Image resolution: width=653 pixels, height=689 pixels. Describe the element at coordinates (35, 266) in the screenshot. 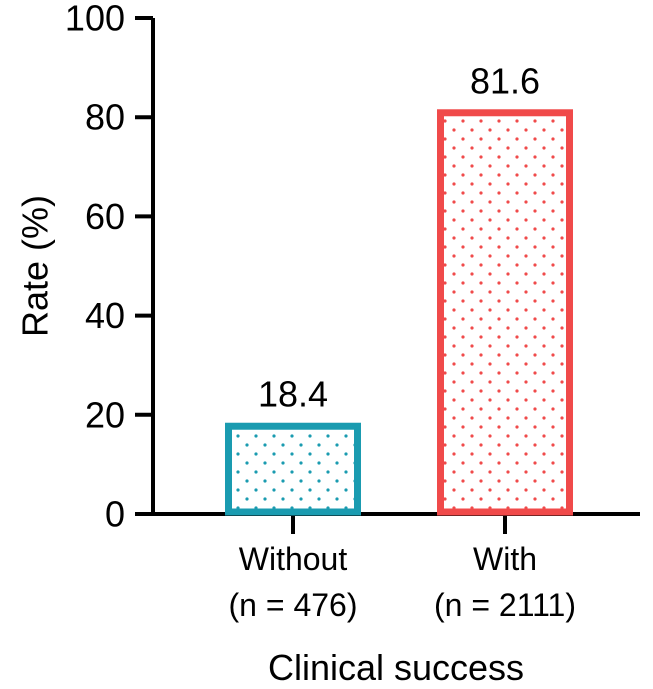

I see `y-axis-title: Rate (%)` at that location.